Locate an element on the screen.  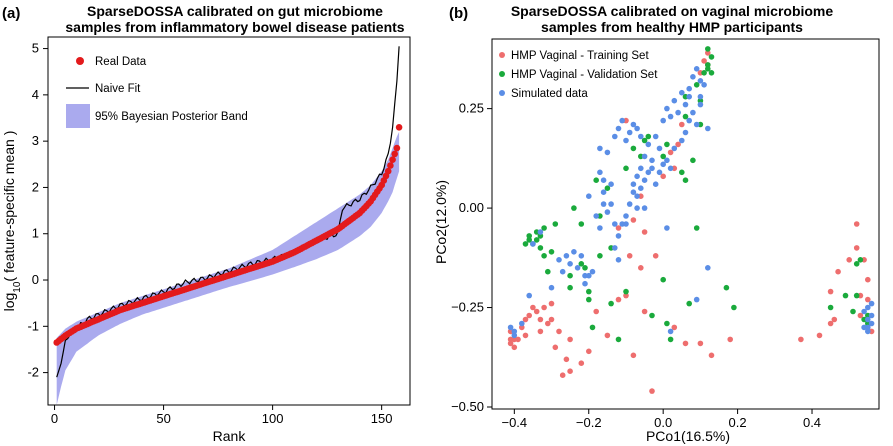
y-tick-label: −0.50 is located at coordinates (467, 406).